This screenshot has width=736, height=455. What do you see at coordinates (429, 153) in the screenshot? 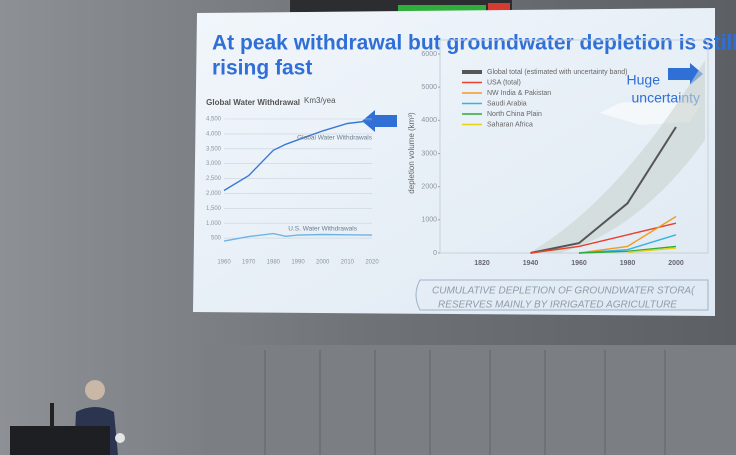
I see `y-tick-label: 3000` at bounding box center [429, 153].